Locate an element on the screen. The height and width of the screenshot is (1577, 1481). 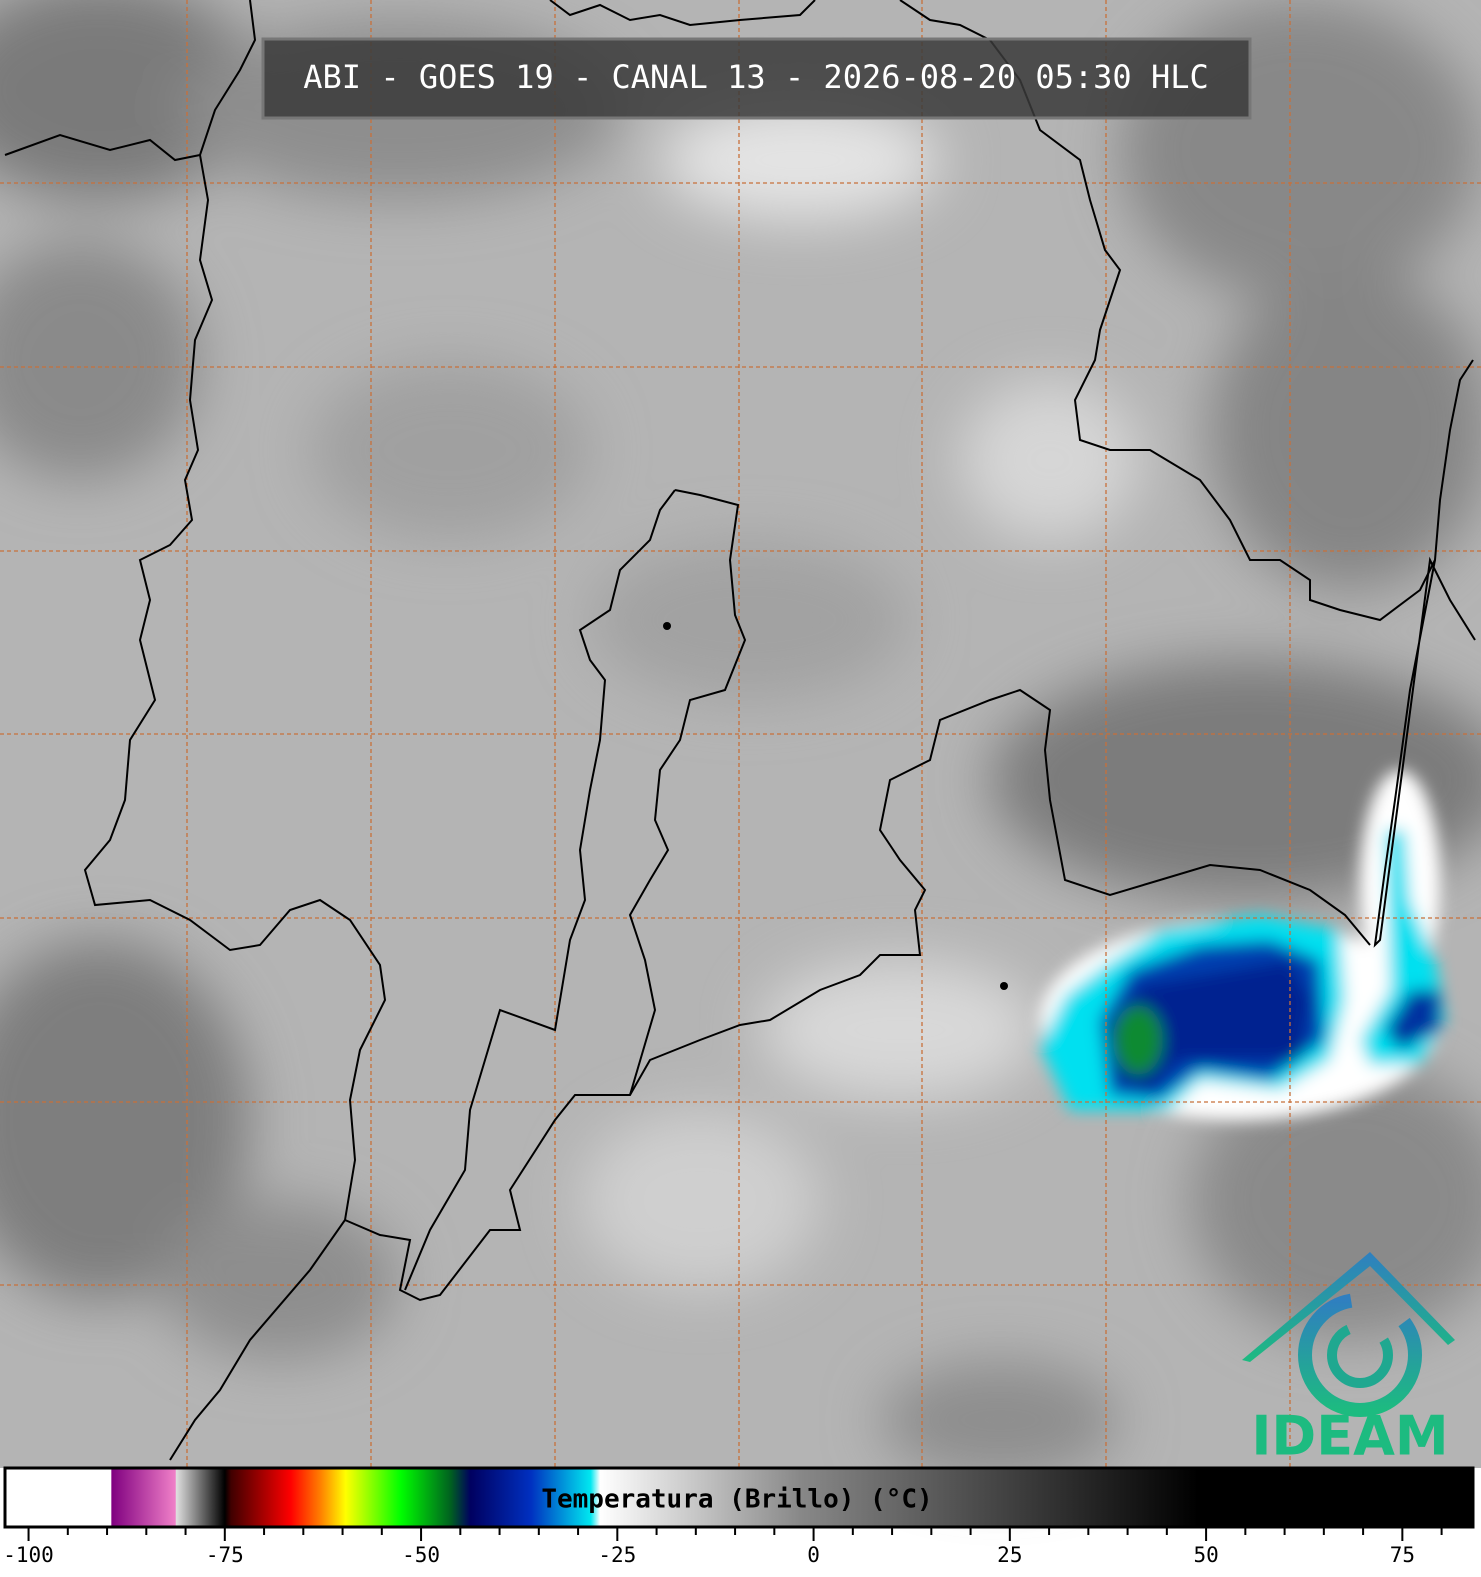
logo: IDEAM is located at coordinates (1348, 1360).